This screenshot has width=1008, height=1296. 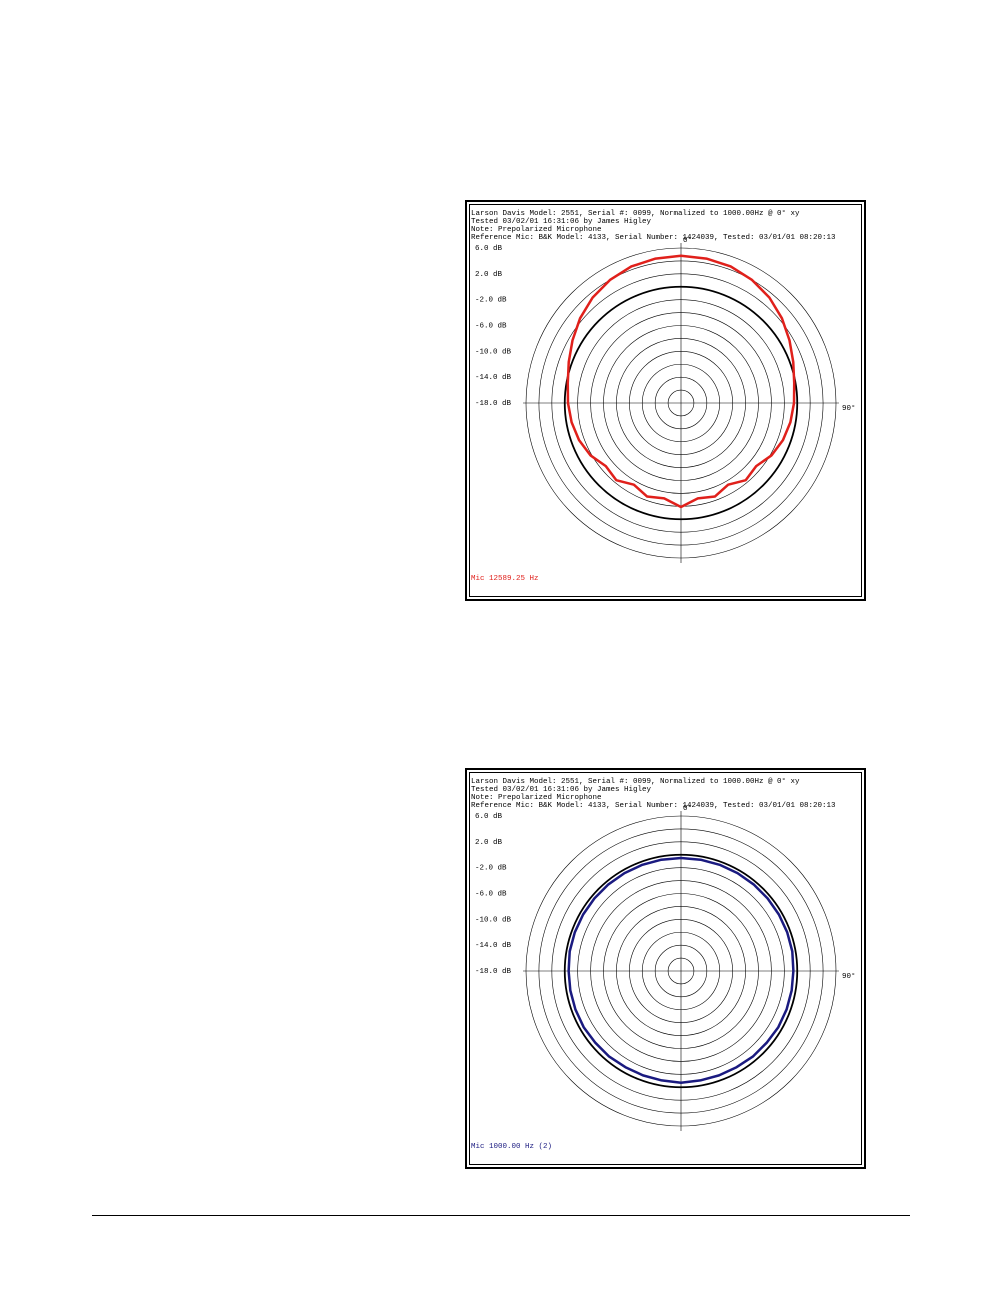 I want to click on footer-rule, so click(x=501, y=1215).